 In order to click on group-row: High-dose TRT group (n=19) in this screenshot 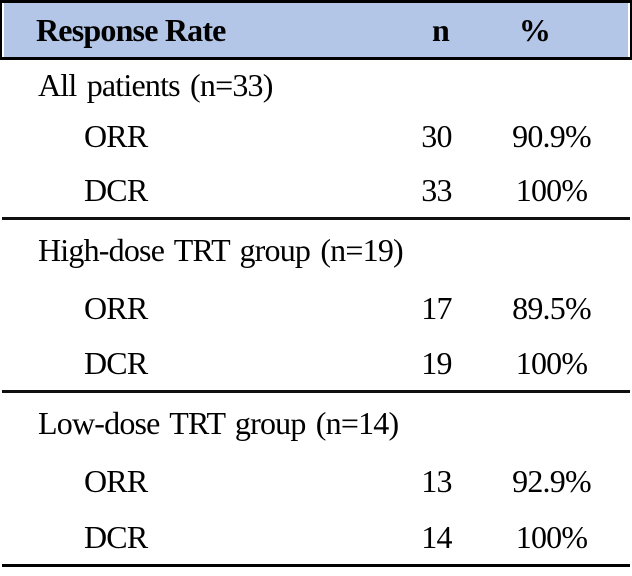, I will do `click(316, 250)`.